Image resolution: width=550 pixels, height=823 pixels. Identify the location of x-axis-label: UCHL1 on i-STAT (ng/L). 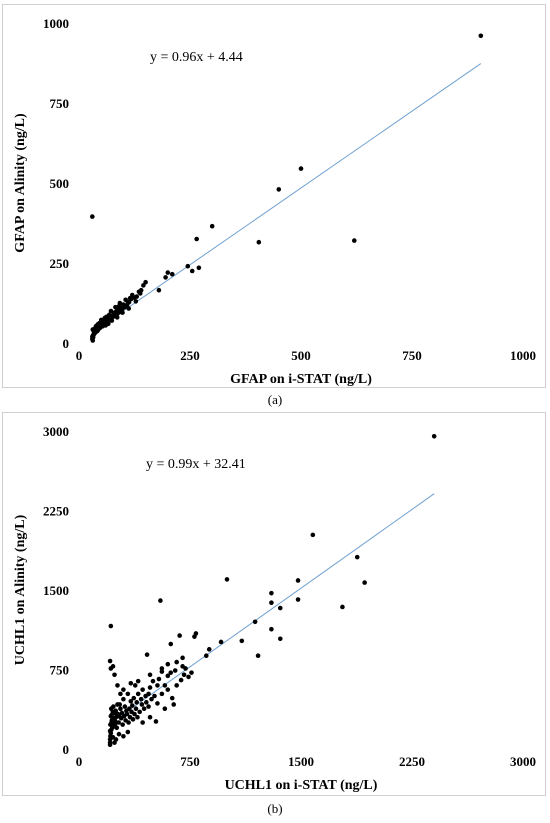
(301, 785).